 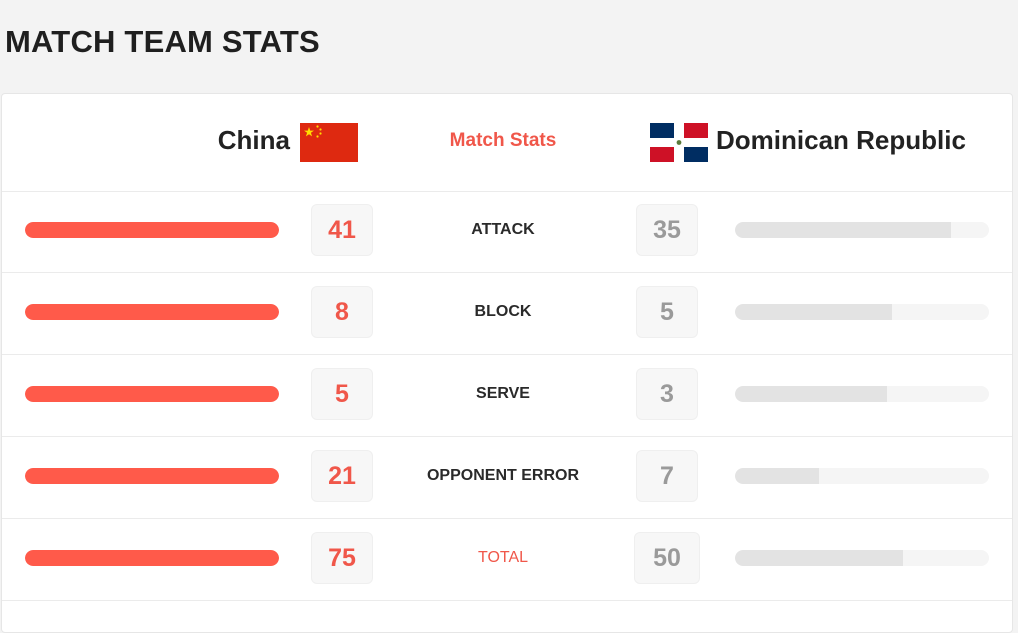 What do you see at coordinates (667, 558) in the screenshot?
I see `away-stat-value: 50` at bounding box center [667, 558].